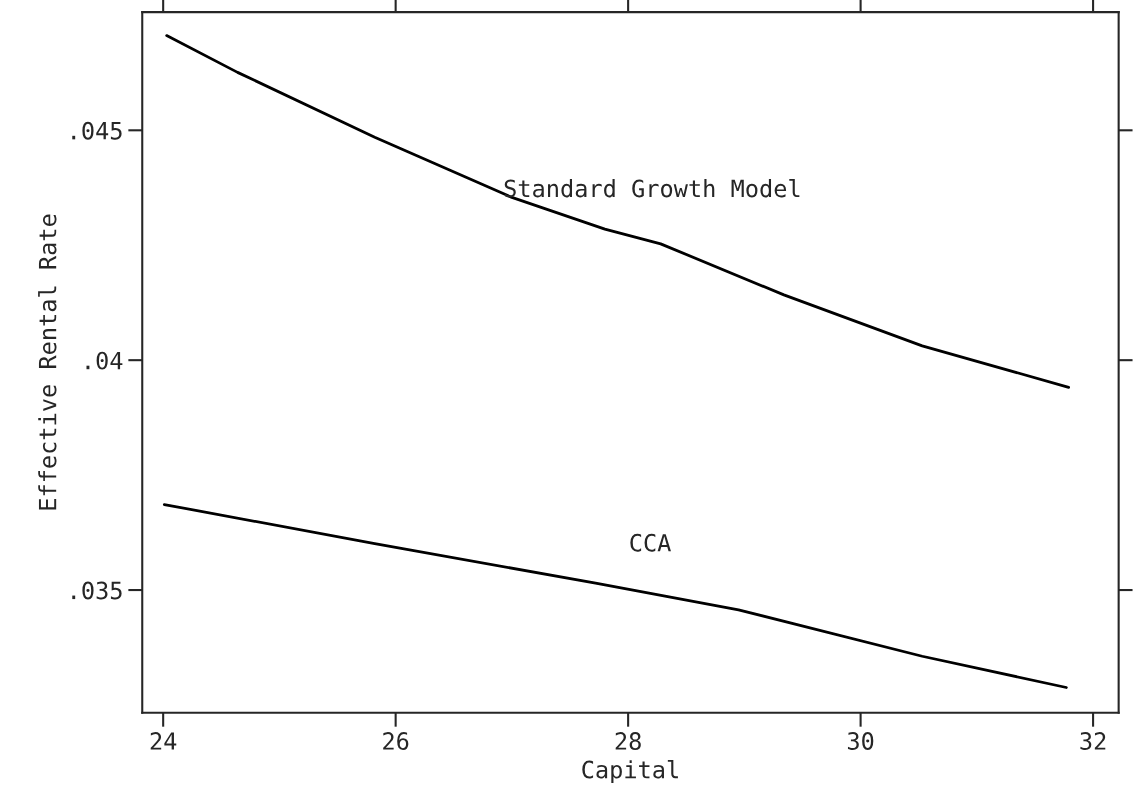  What do you see at coordinates (860, 741) in the screenshot?
I see `x-tick-label: 30` at bounding box center [860, 741].